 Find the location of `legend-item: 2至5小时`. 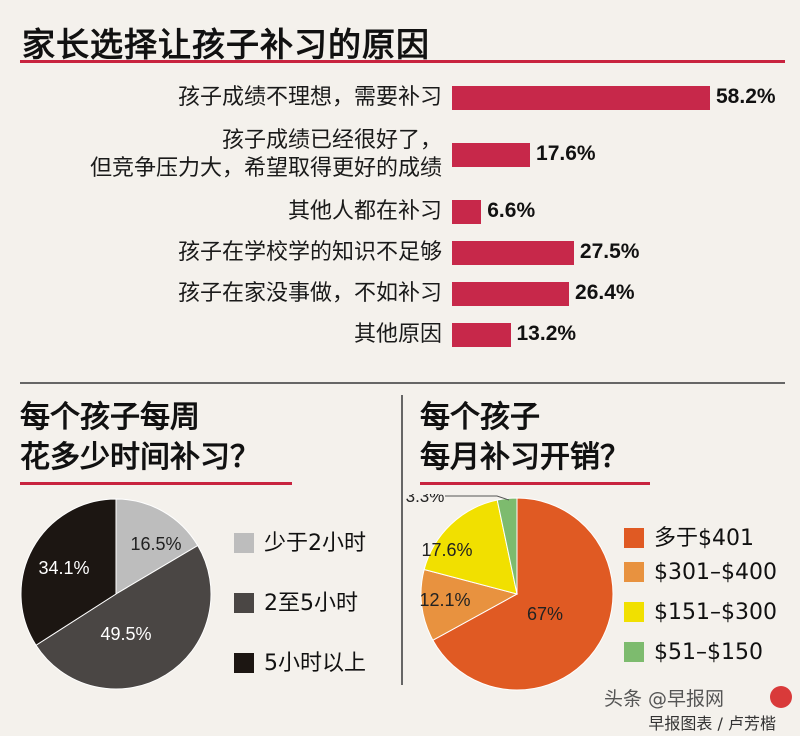

legend-item: 2至5小时 is located at coordinates (296, 601).